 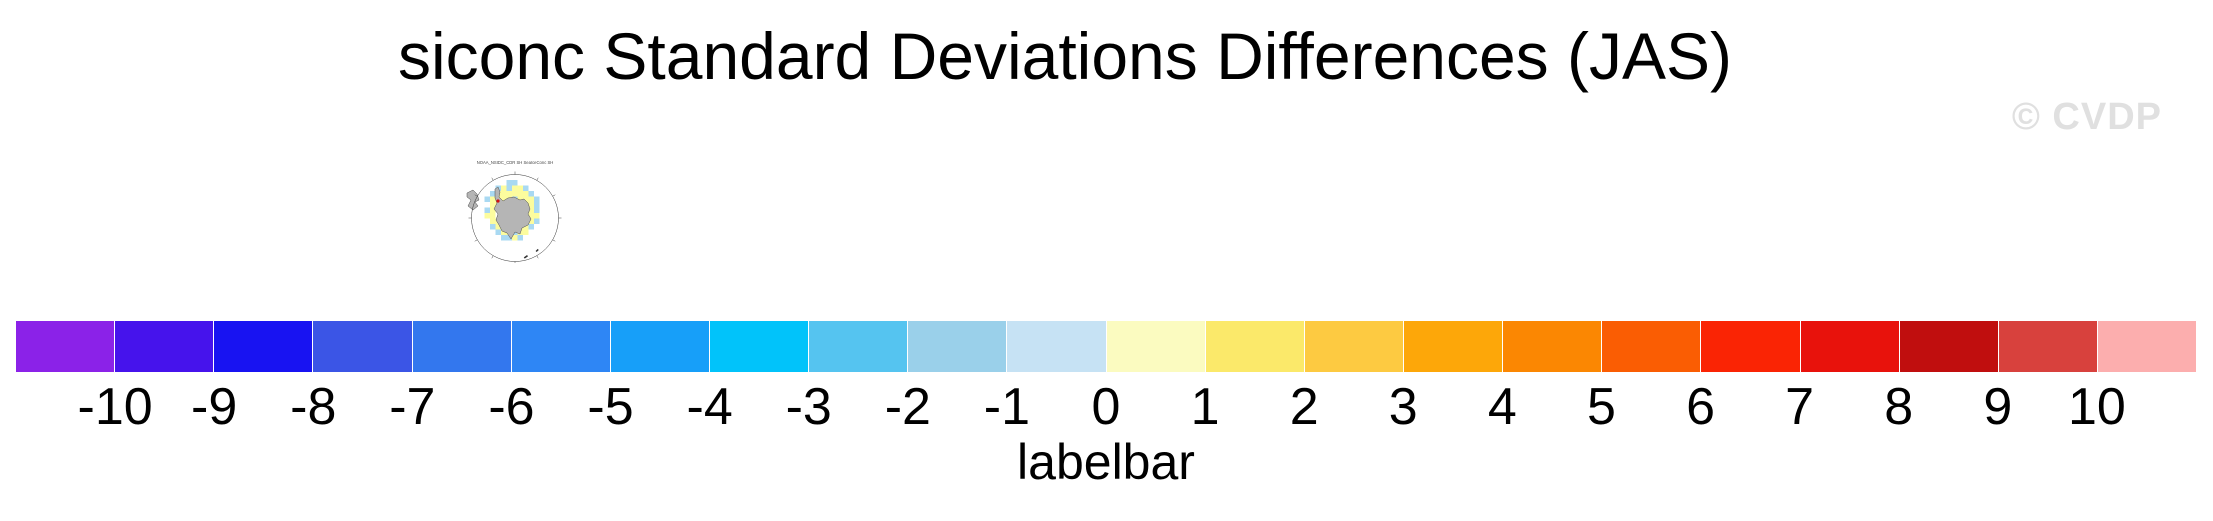 I want to click on labelbar-tick: -10, so click(x=115, y=407).